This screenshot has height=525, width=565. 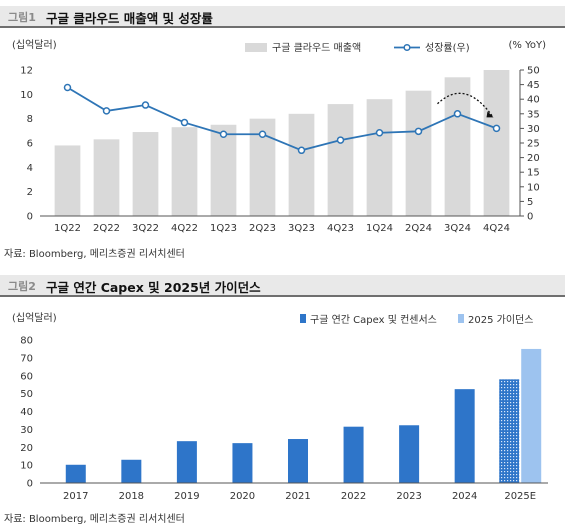 I want to click on left-tick-label: 10, so click(x=26, y=95).